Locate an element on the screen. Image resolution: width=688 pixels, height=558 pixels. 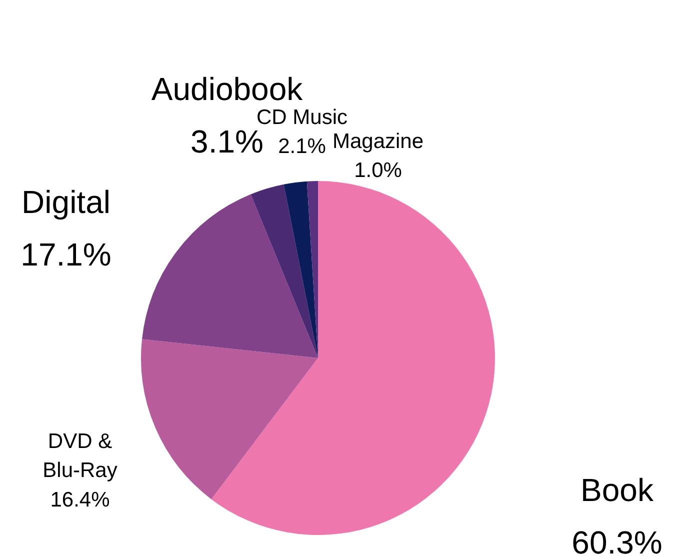
data-label: 17.1% is located at coordinates (66, 254).